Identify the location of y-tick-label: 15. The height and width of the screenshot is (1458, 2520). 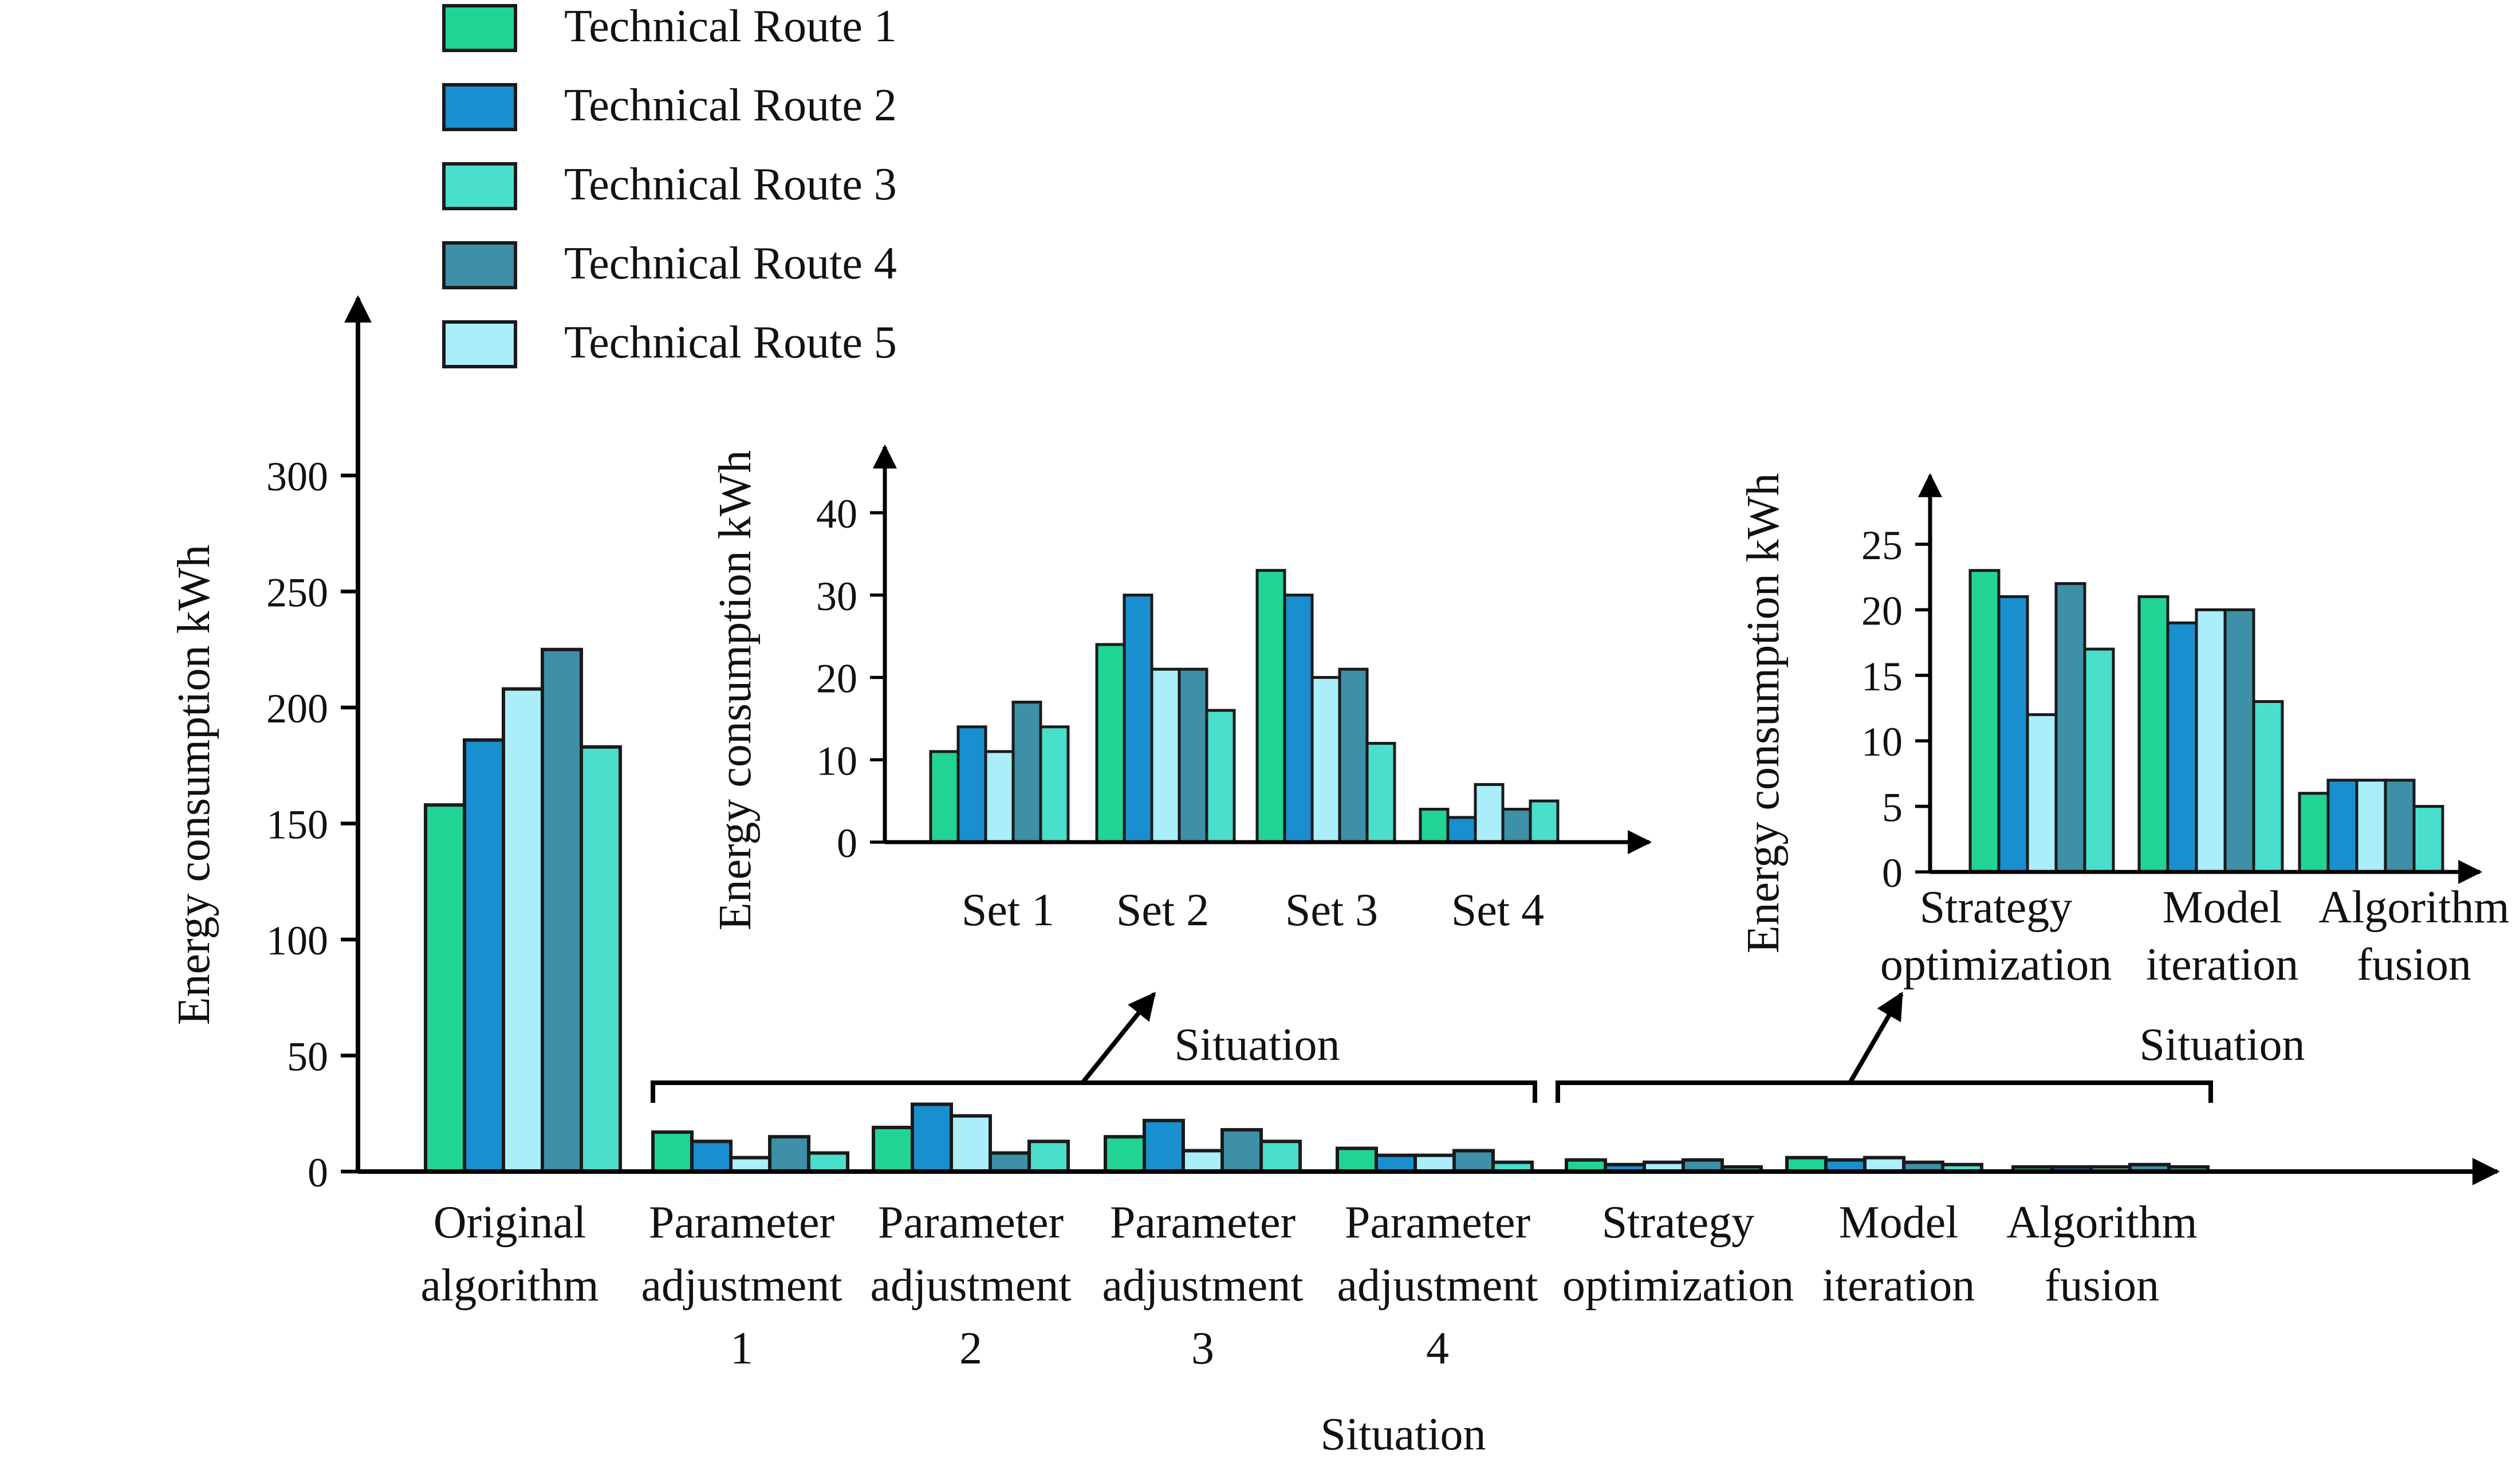
(1882, 676).